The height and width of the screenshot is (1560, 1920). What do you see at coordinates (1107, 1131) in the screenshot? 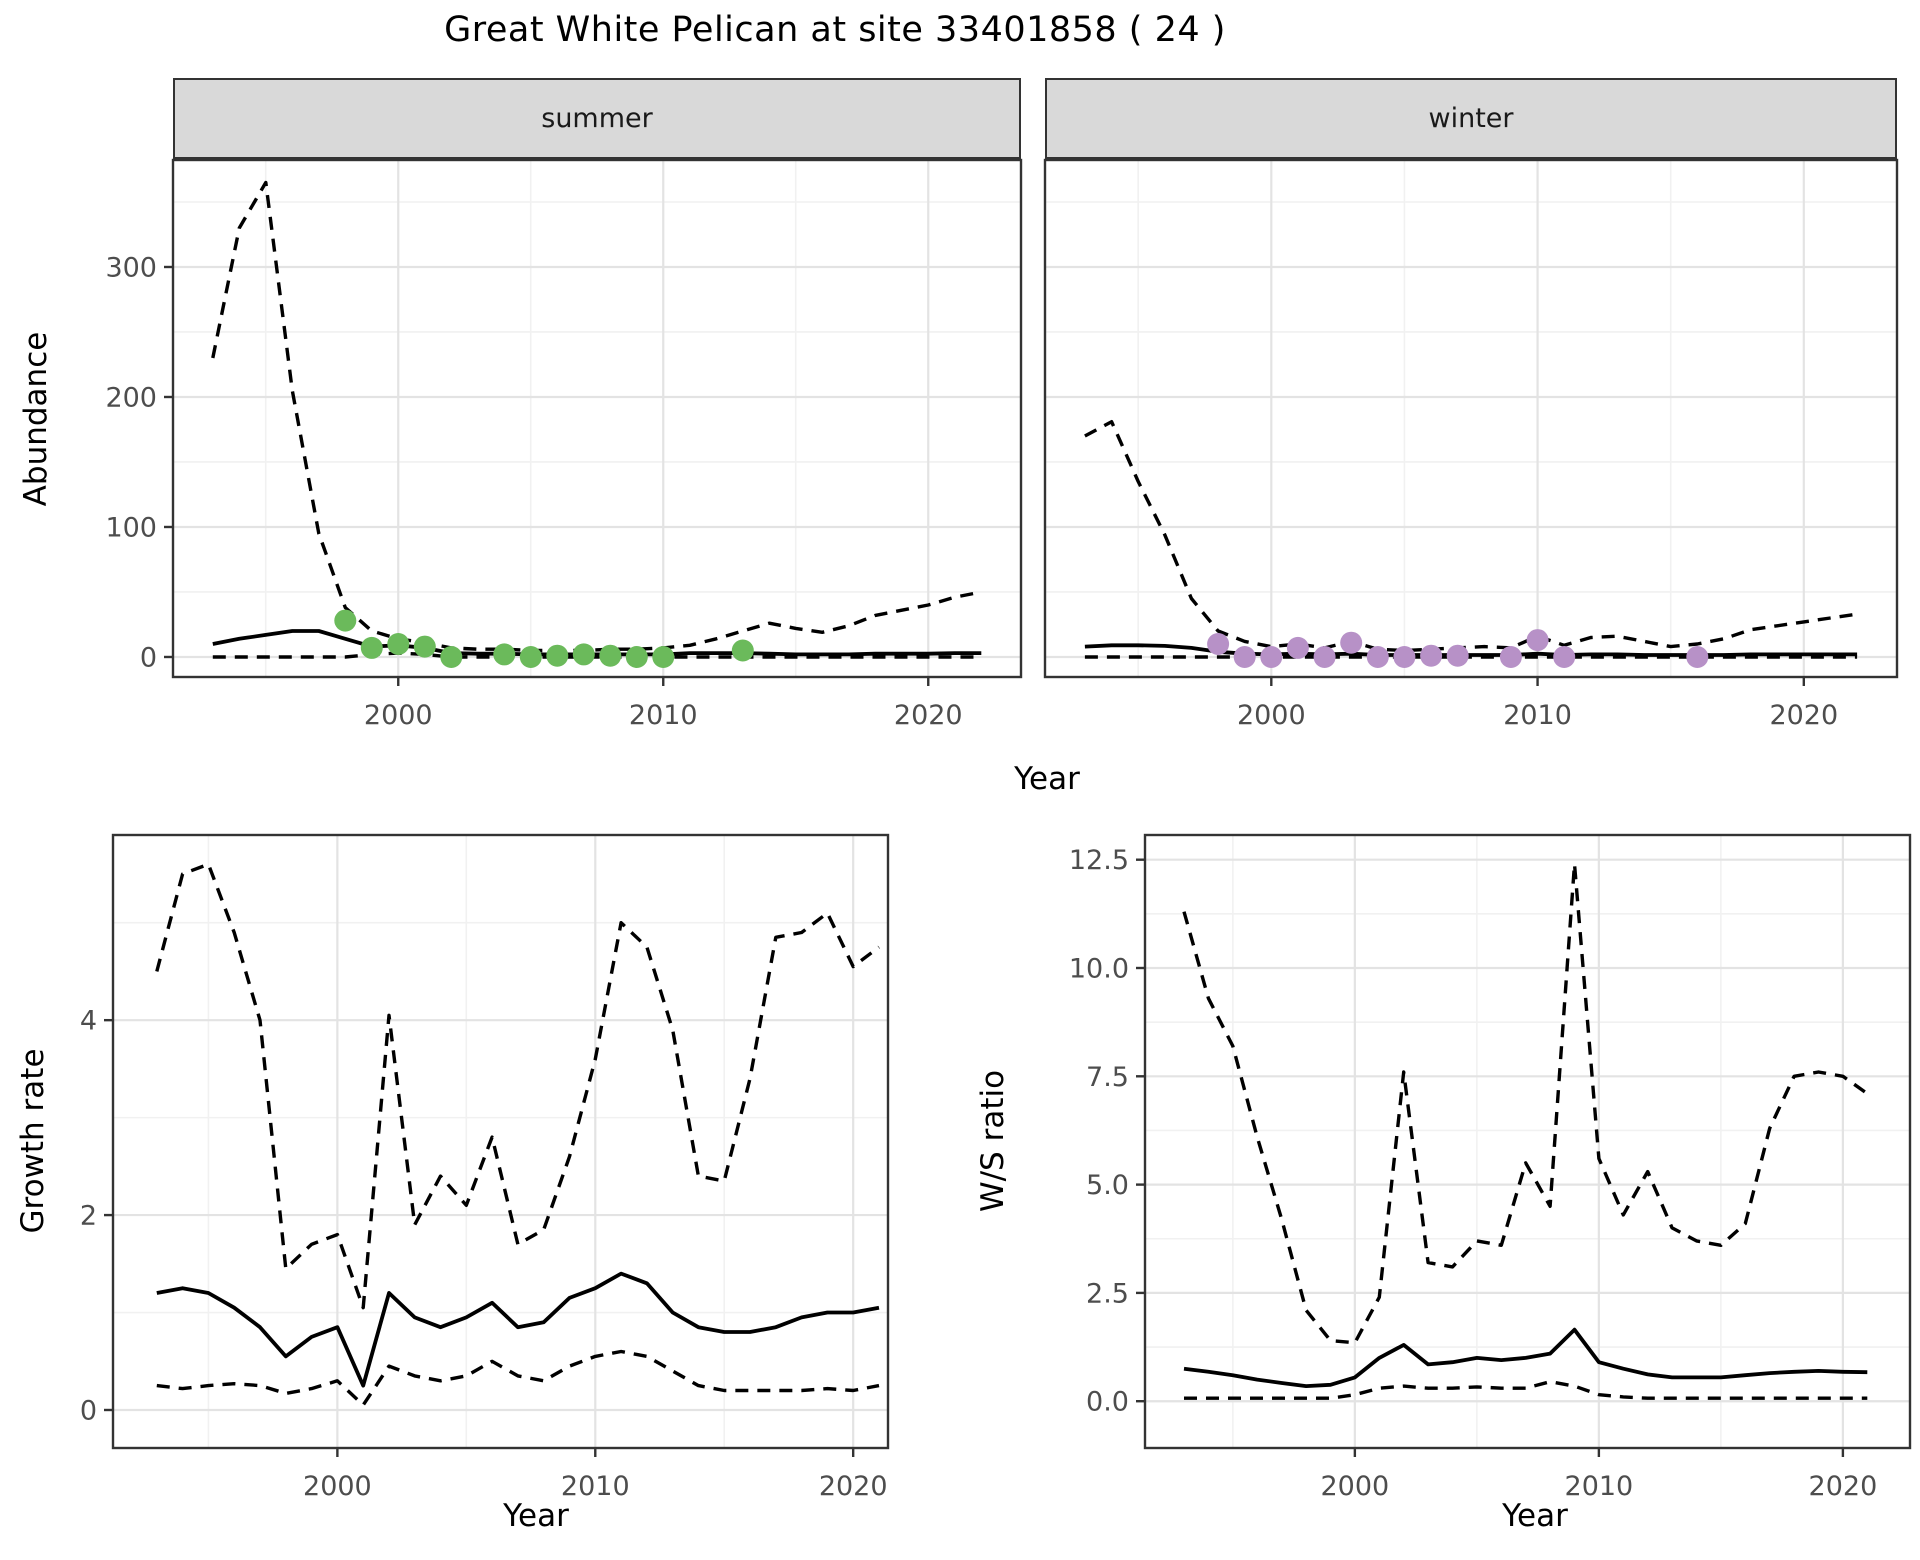
I see `y-axis: 0.0 2.5 5.0 7.5 10.0 12.5` at bounding box center [1107, 1131].